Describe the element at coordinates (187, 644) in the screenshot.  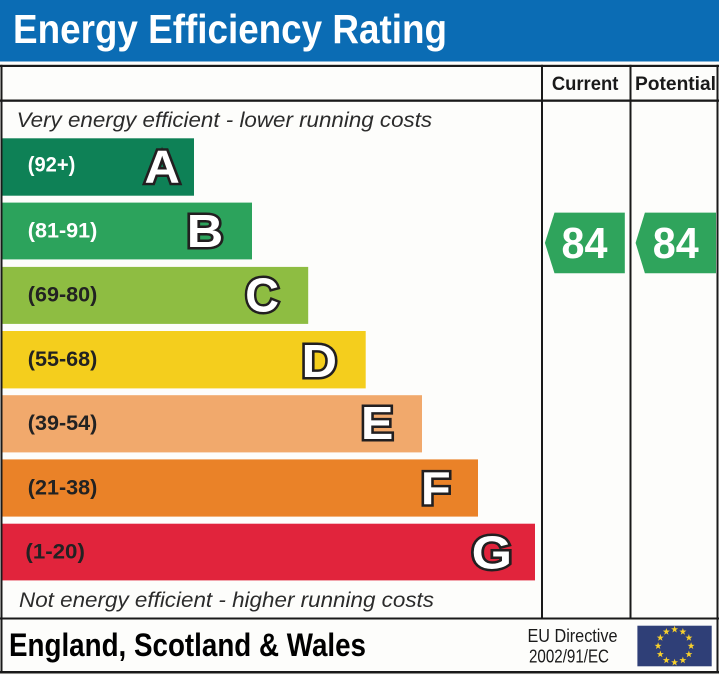
I see `svg-text: England, Scotland & Wales` at that location.